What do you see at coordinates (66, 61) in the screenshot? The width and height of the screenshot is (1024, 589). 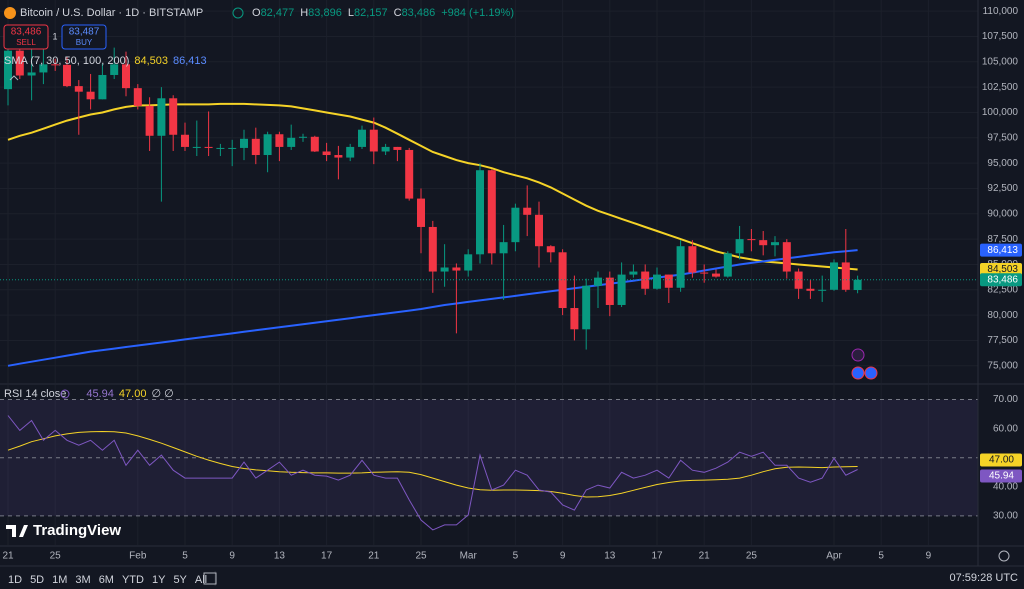 I see `sma-label: SMA (7, 30, 50, 100, 200)` at bounding box center [66, 61].